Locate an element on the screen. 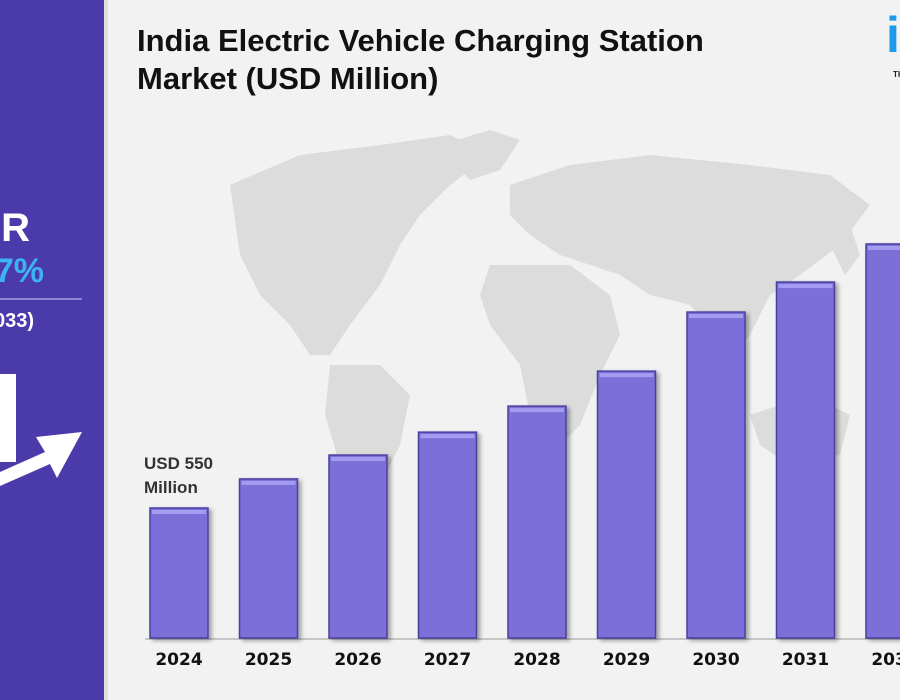 The height and width of the screenshot is (700, 900). bar-2031 is located at coordinates (805, 460).